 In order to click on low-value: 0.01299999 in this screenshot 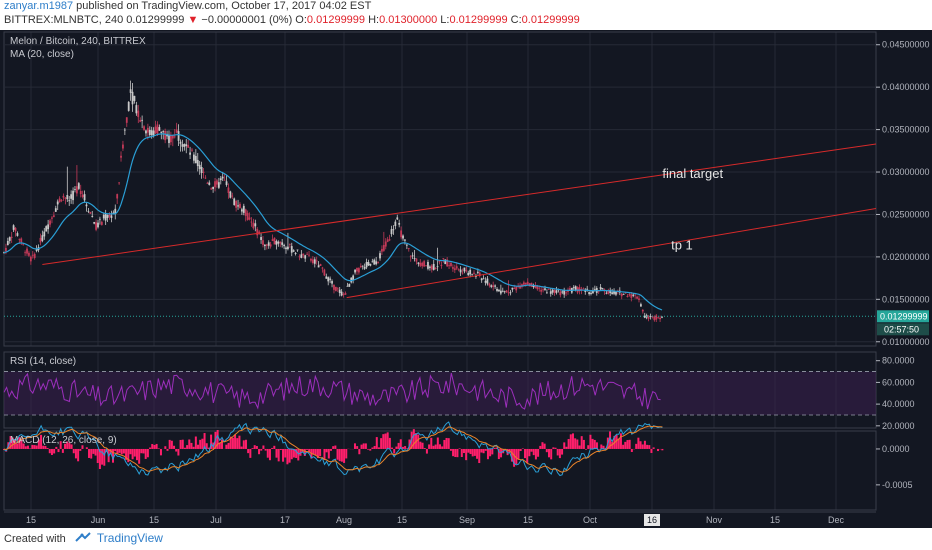, I will do `click(478, 20)`.